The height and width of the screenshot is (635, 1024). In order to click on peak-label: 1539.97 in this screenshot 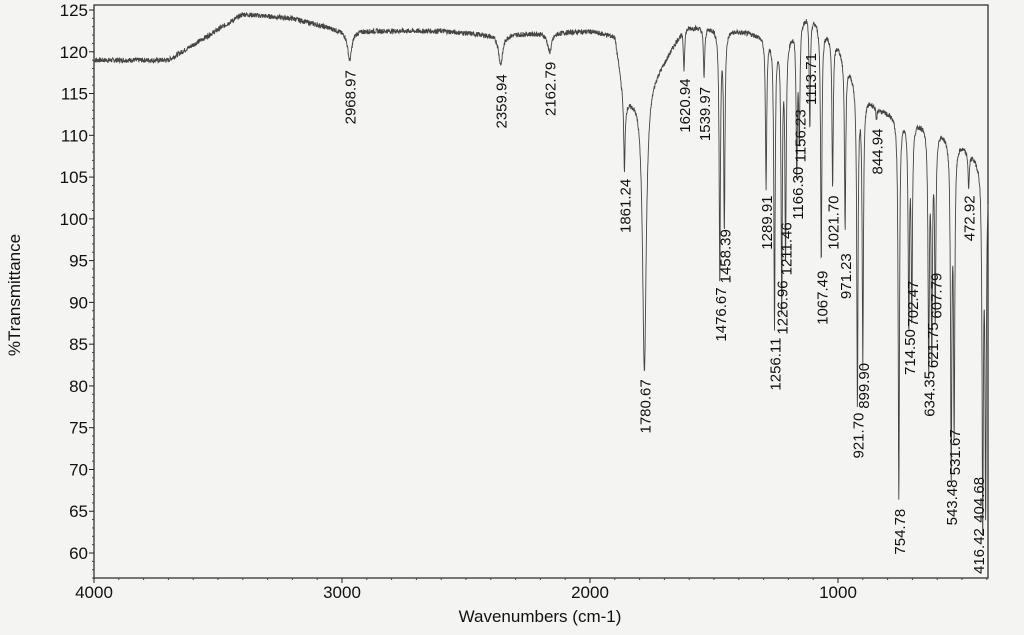, I will do `click(705, 114)`.